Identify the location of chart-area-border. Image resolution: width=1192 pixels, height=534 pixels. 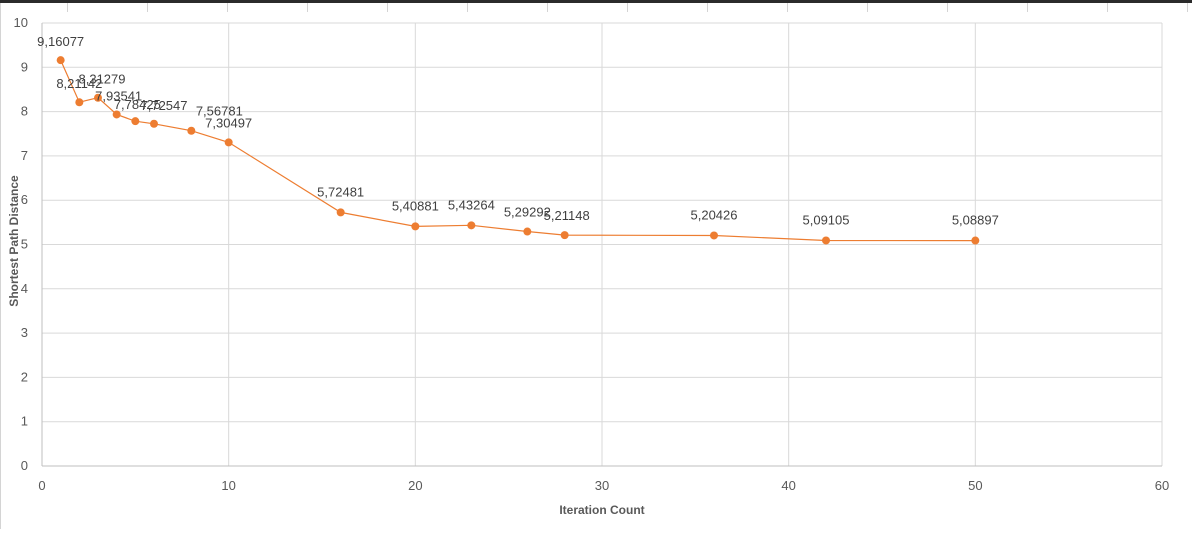
(0, 266).